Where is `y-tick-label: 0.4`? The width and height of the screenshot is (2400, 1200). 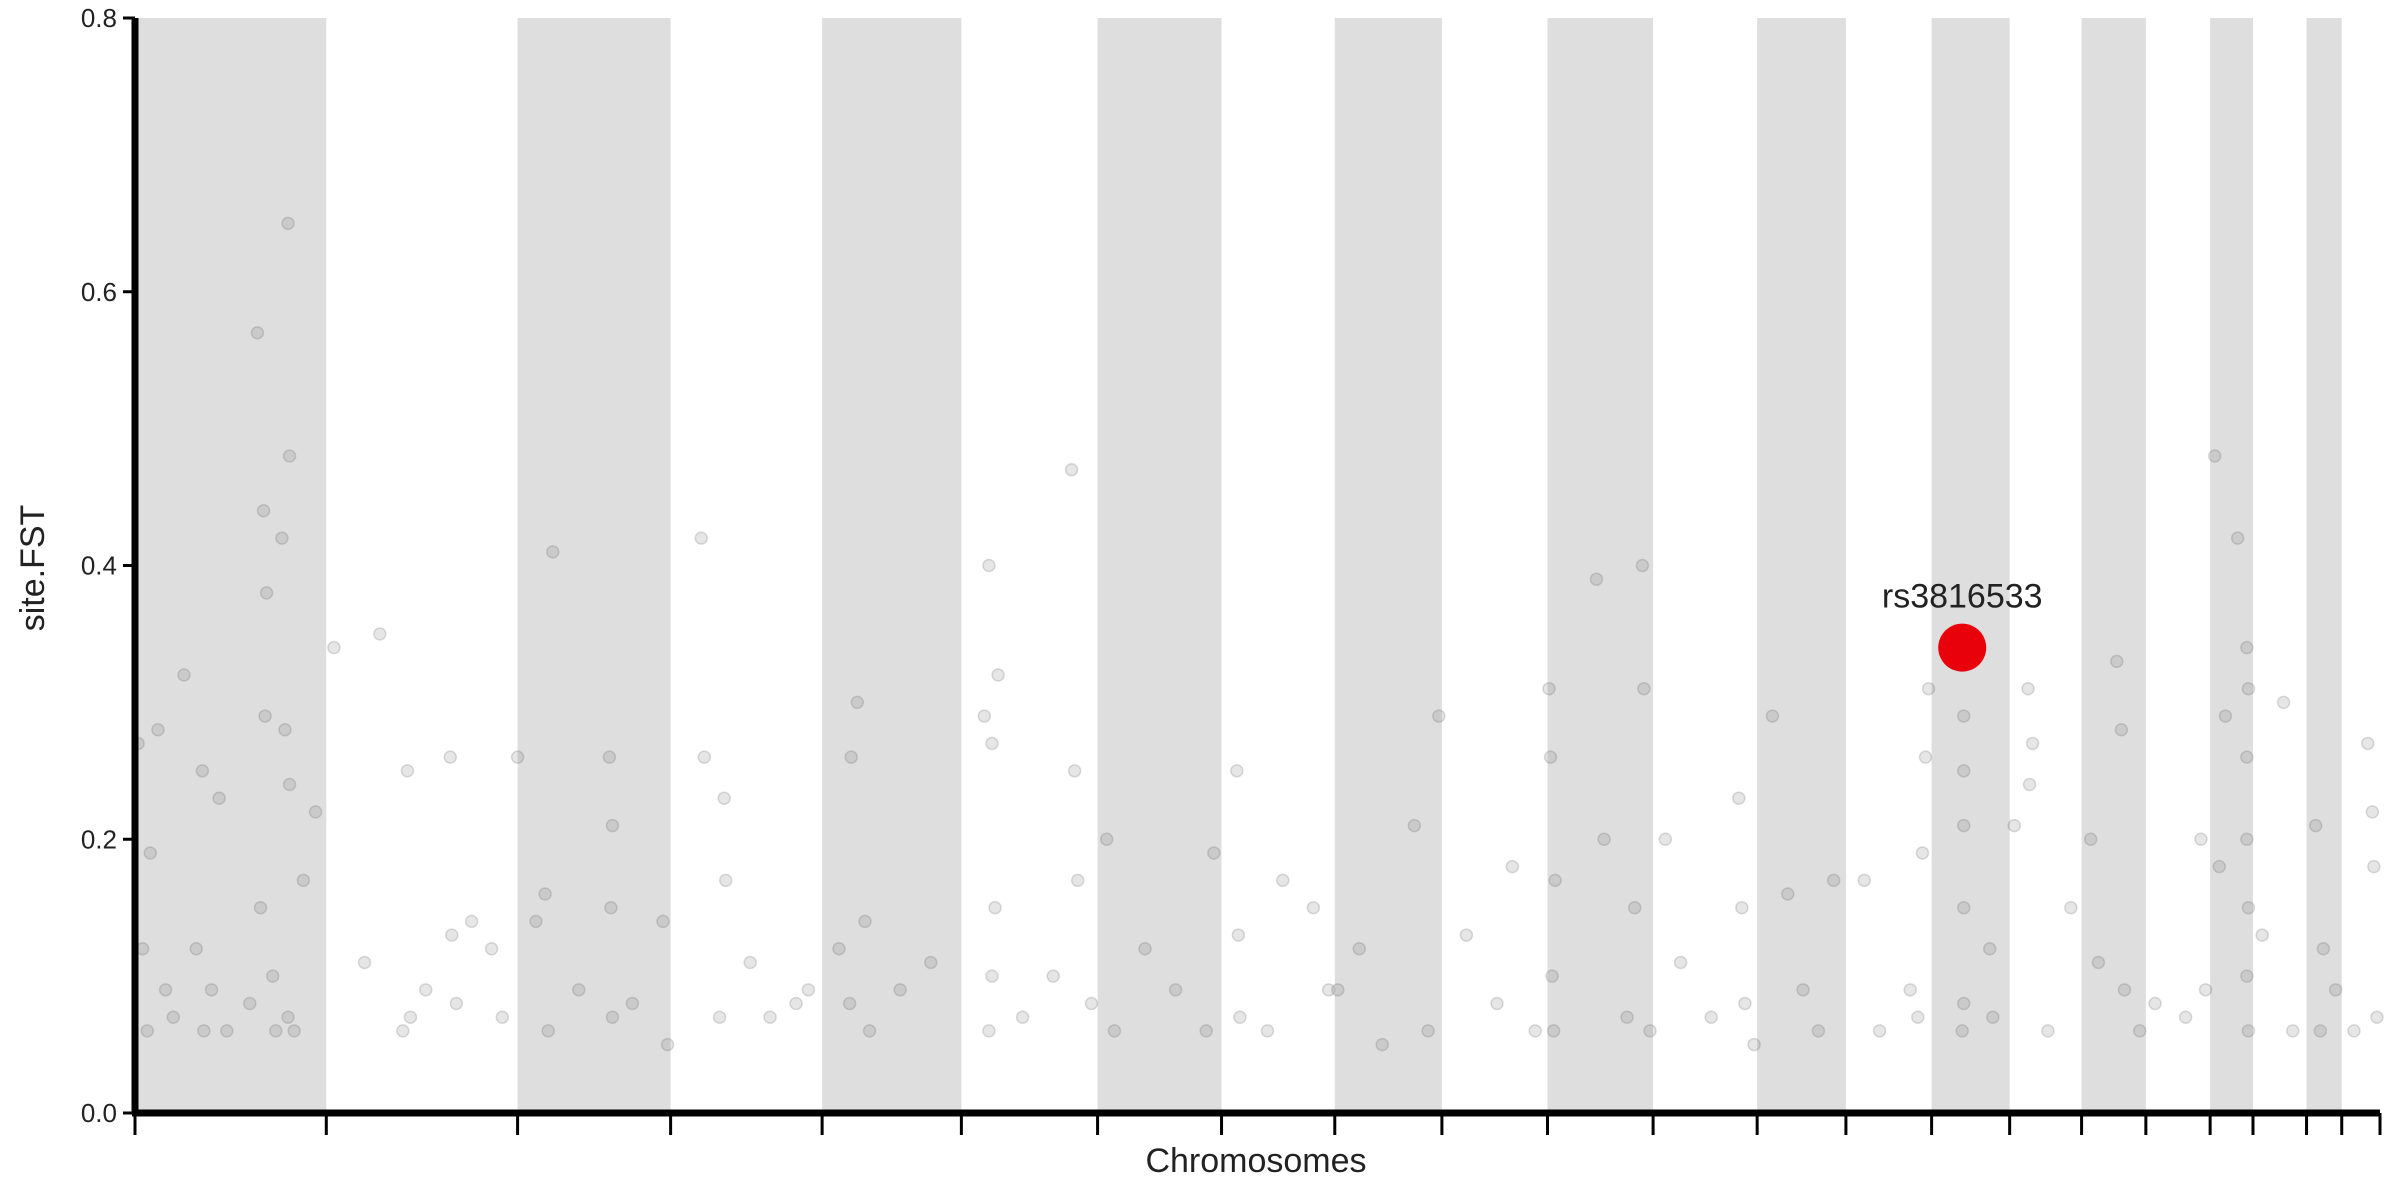
y-tick-label: 0.4 is located at coordinates (99, 566).